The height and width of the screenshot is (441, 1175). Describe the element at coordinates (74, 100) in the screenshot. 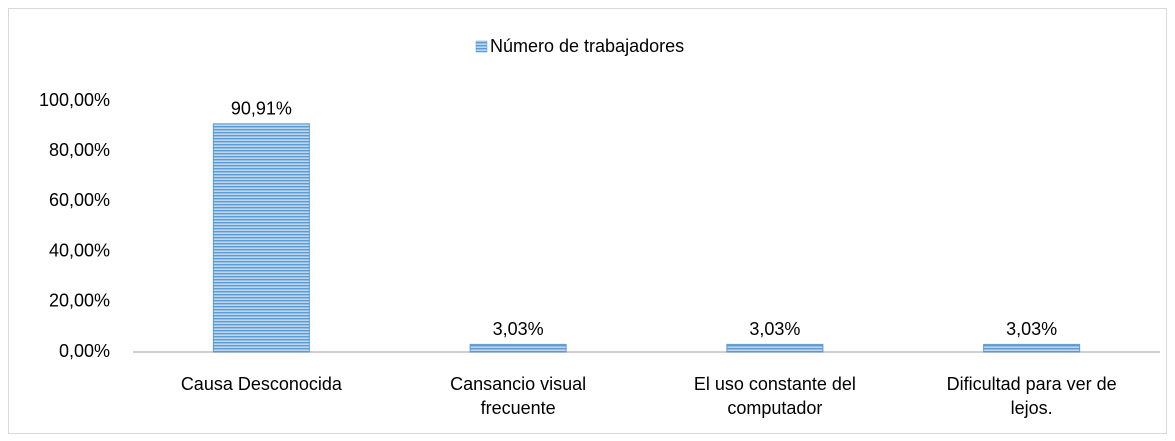

I see `y-tick-label: 100,00%` at that location.